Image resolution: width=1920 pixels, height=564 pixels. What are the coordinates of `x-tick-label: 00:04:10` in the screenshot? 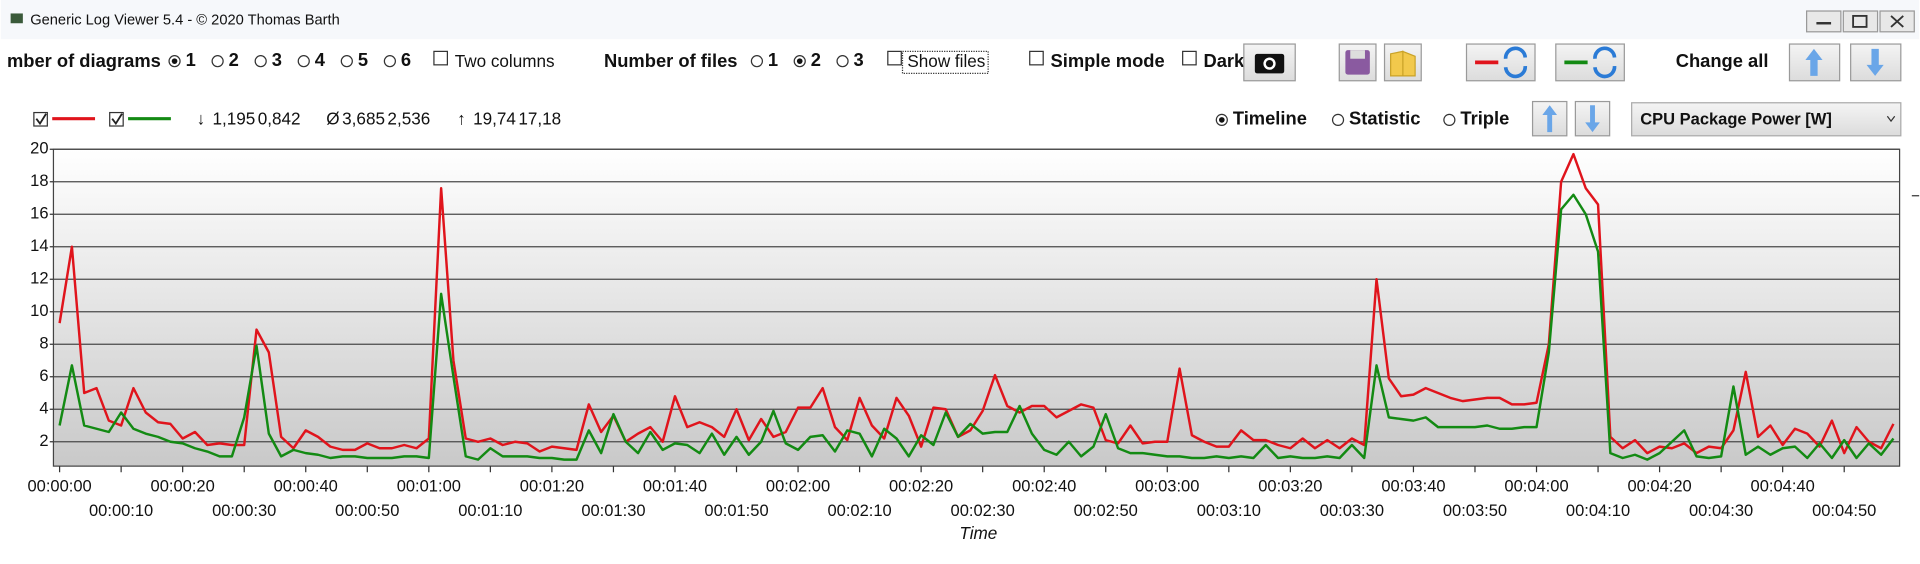 It's located at (1598, 511).